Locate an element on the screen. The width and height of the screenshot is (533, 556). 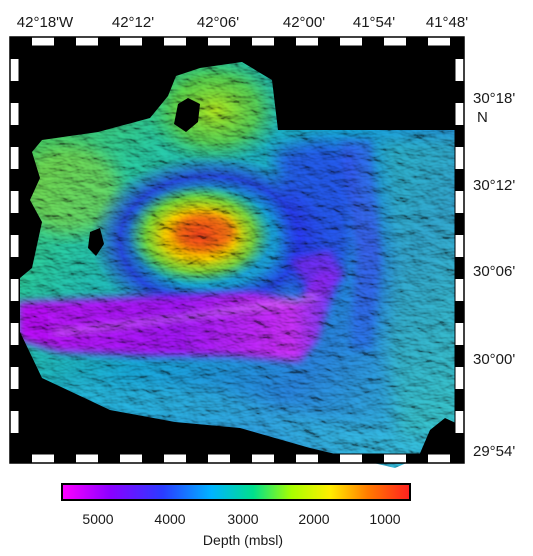
lat-label-30-18: 30°18' is located at coordinates (494, 98).